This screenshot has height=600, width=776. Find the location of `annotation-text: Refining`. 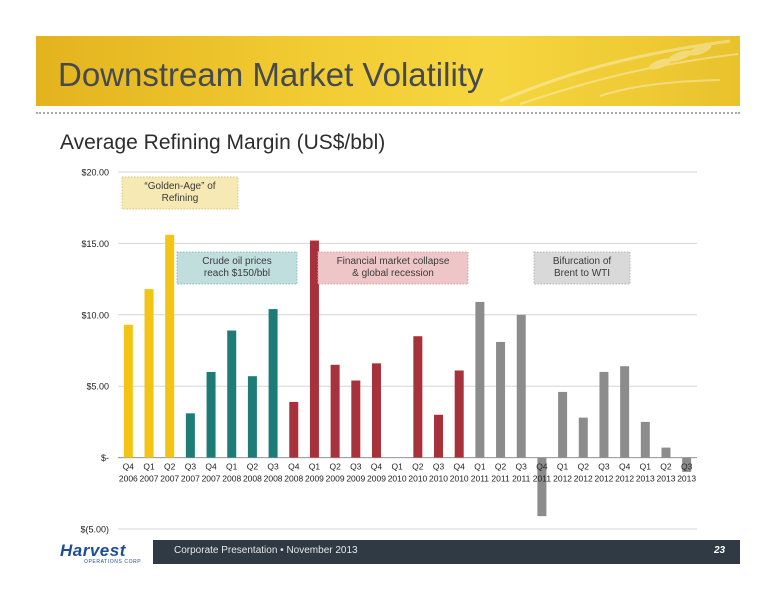

annotation-text: Refining is located at coordinates (180, 198).